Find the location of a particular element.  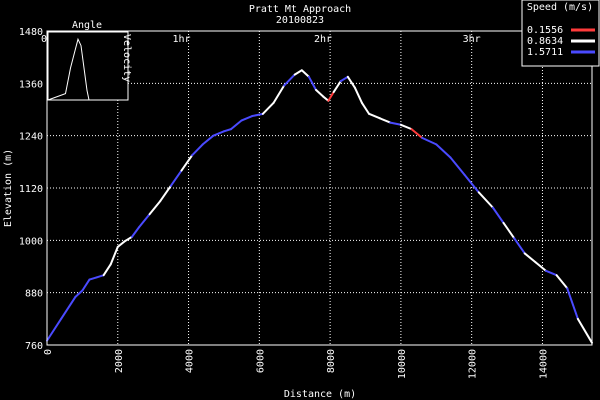

y-axis-label: Elevation (m) is located at coordinates (8, 188).